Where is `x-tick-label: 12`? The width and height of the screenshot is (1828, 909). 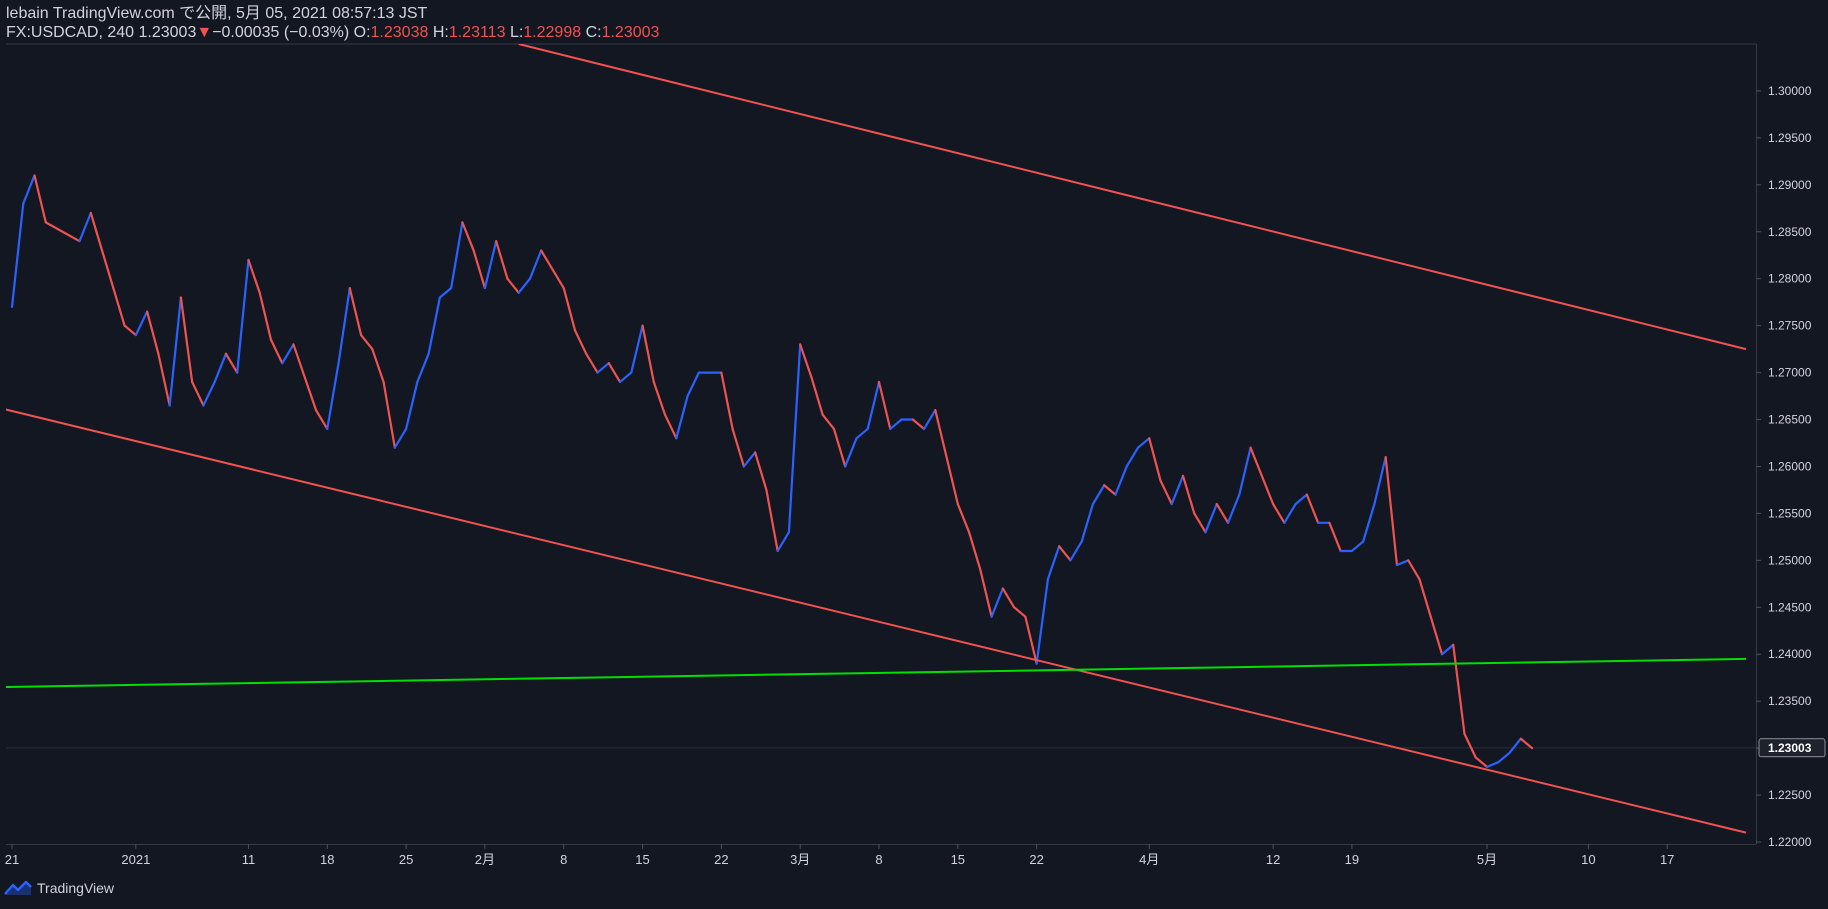
x-tick-label: 12 is located at coordinates (1273, 859).